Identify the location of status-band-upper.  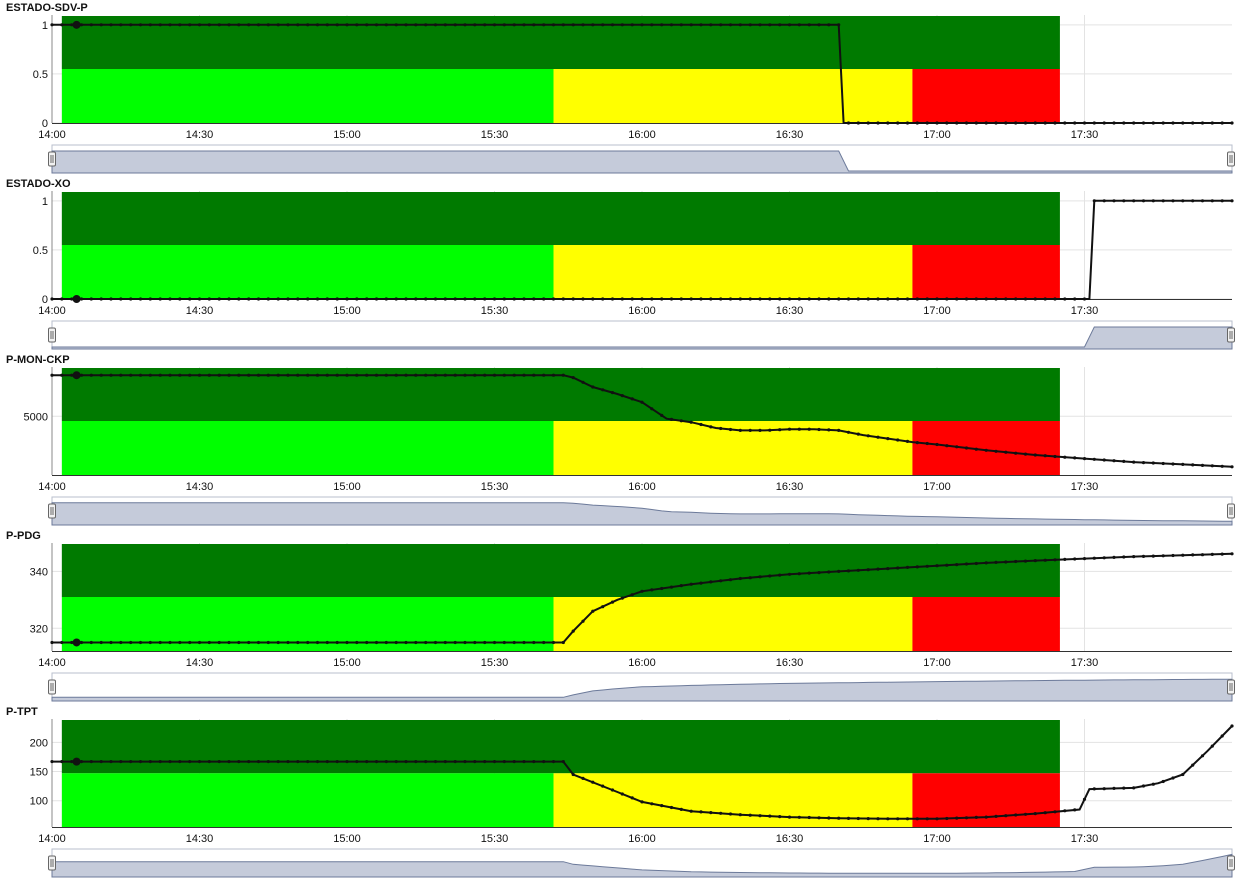
(560, 218).